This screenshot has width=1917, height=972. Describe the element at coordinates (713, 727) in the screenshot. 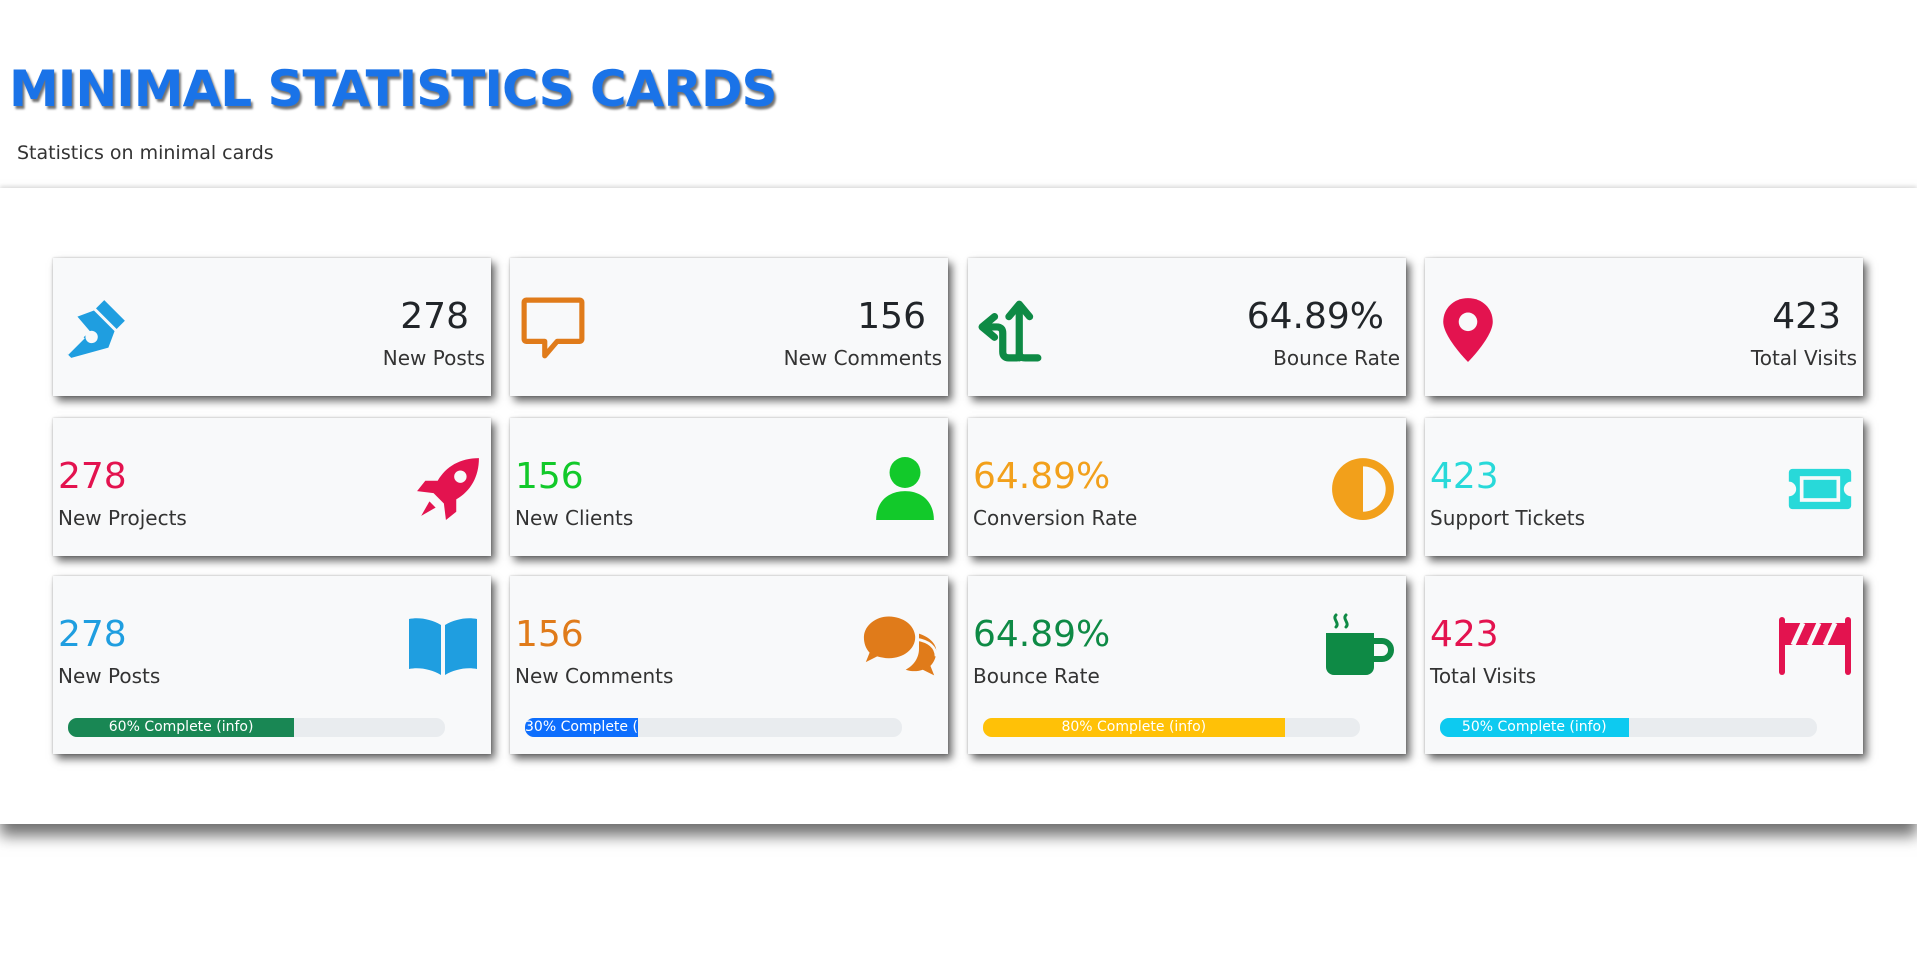

I see `progress-track: 30% Complete (info)` at that location.